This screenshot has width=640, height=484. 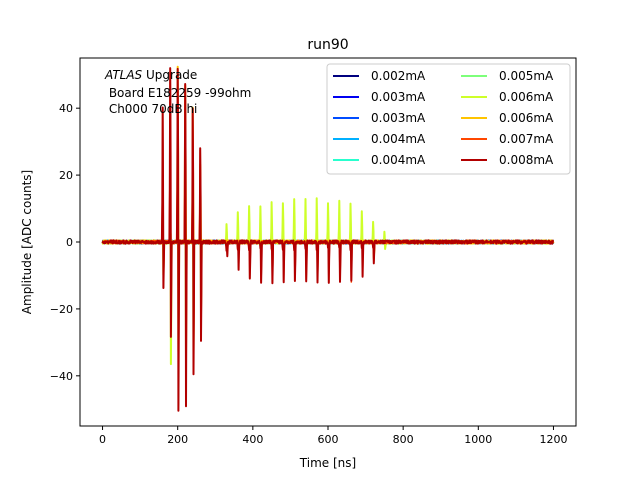 I want to click on legend-box, so click(x=448, y=119).